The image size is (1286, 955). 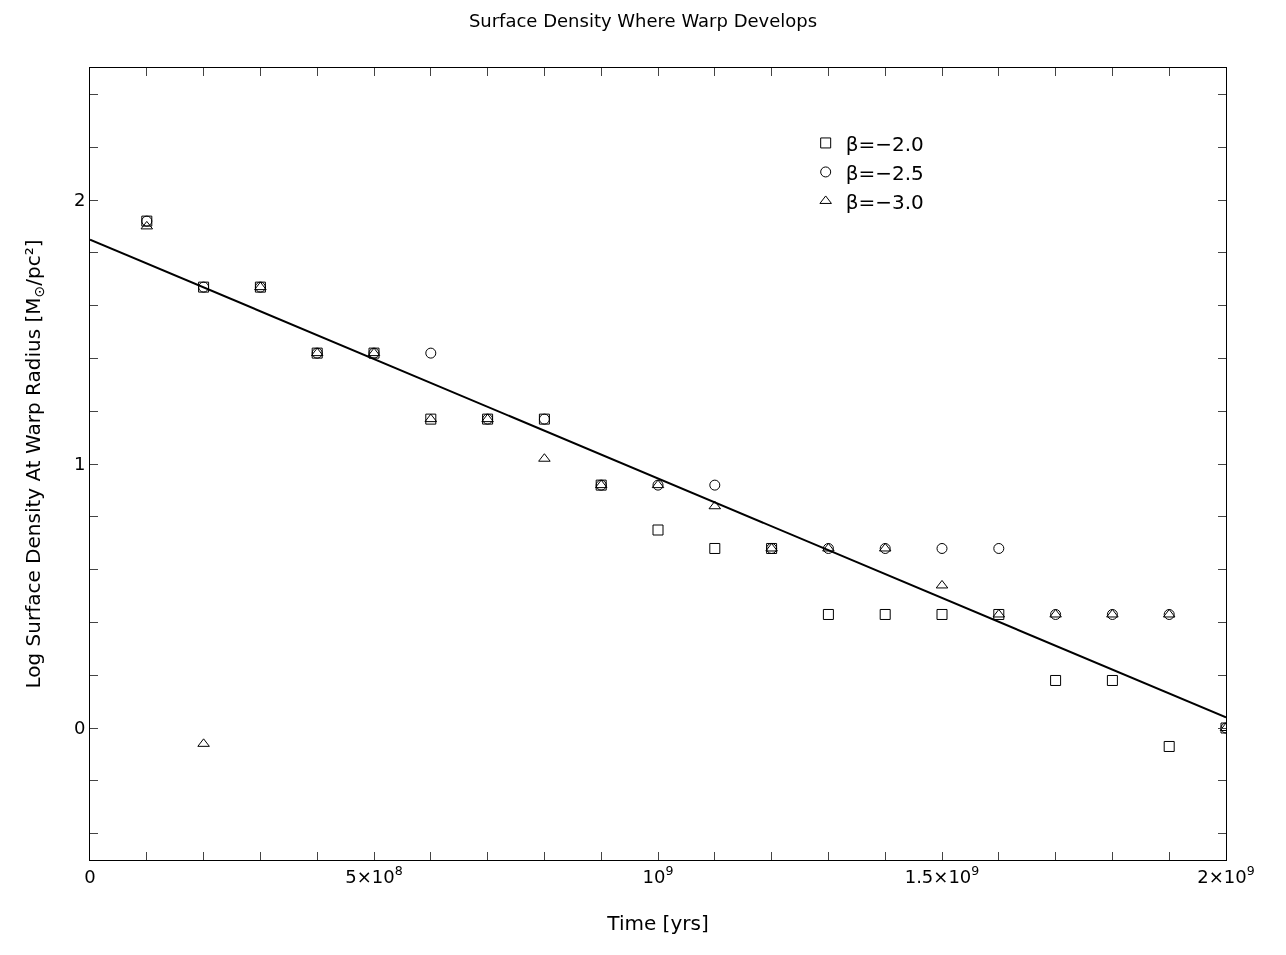 I want to click on y-tick-label: 1, so click(x=79, y=464).